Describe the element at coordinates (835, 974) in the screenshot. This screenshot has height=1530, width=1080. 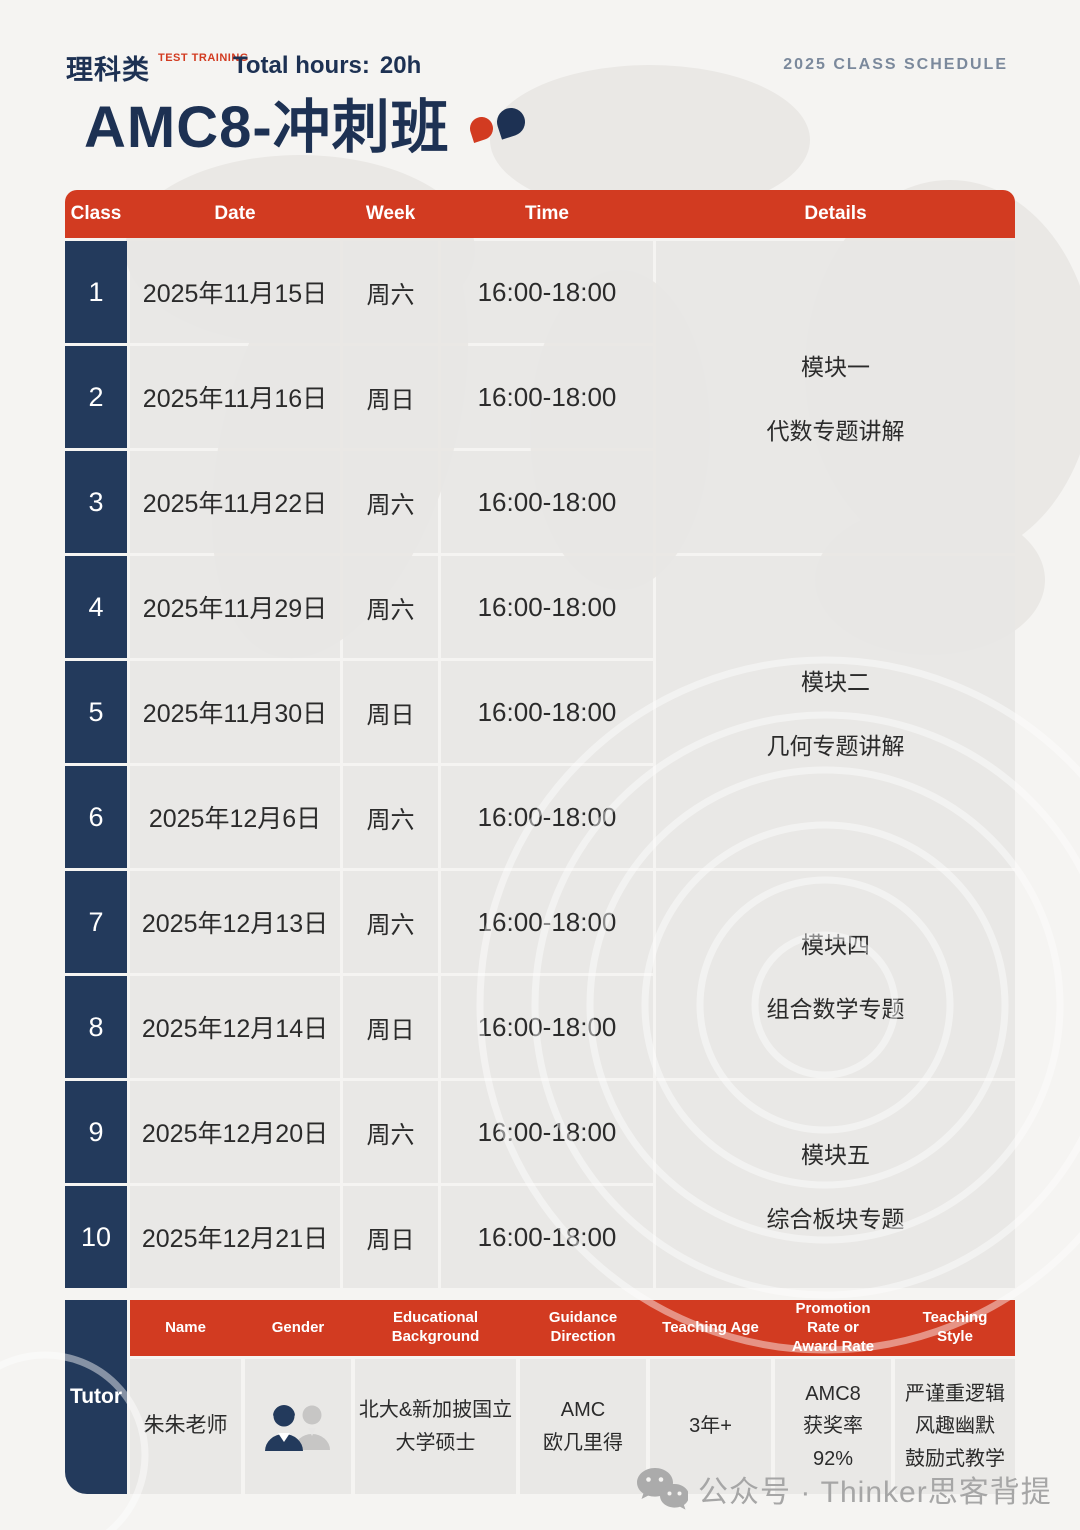
I see `module-details-cell: 模块四 组合数学专题` at that location.